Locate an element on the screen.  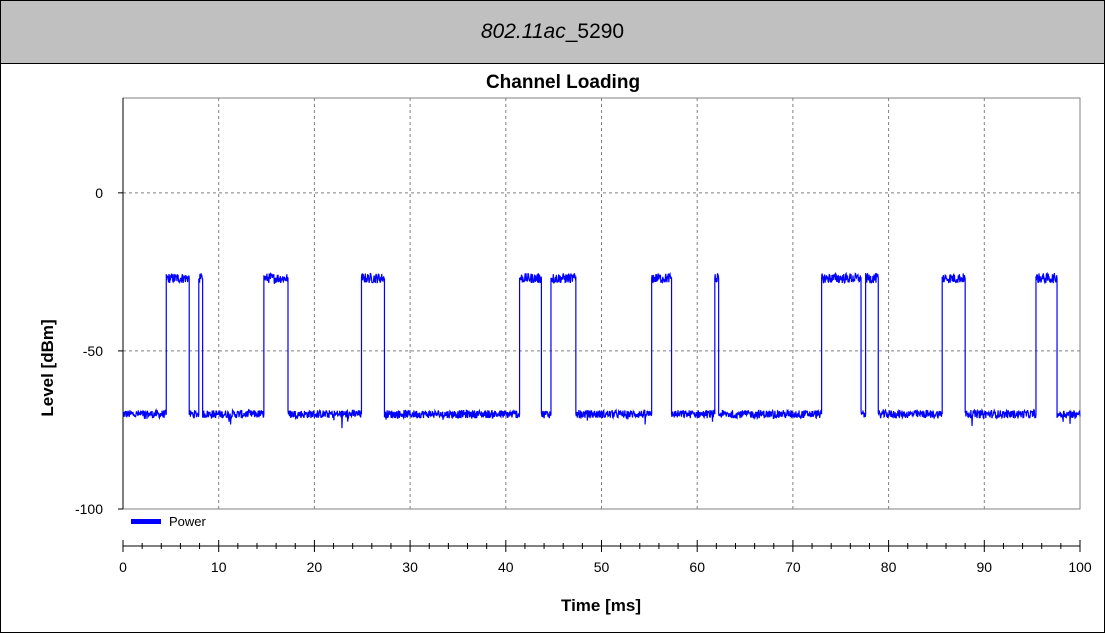
header-title-channel: _5290 is located at coordinates (595, 31).